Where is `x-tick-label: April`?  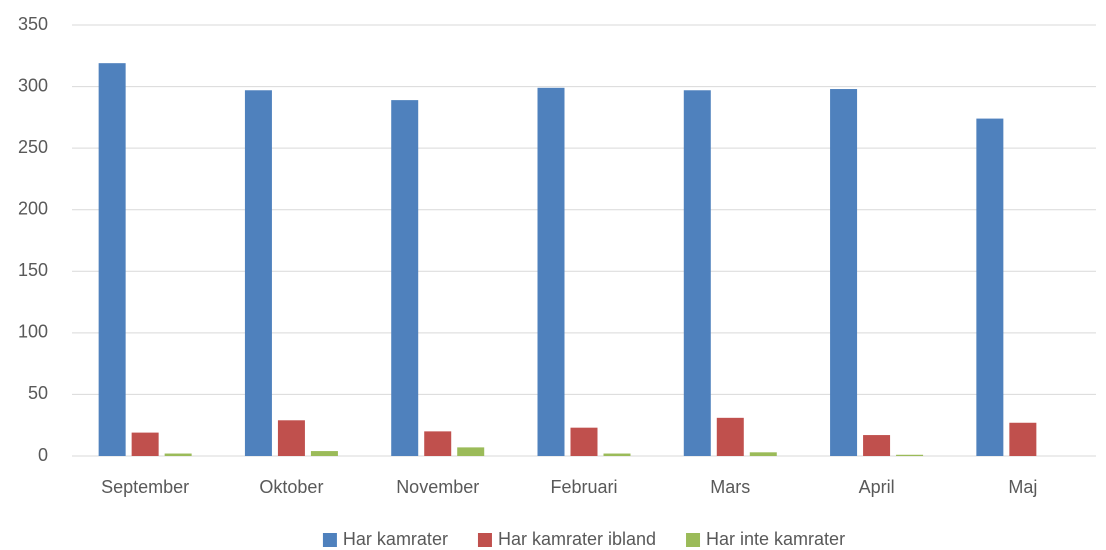
x-tick-label: April is located at coordinates (877, 487).